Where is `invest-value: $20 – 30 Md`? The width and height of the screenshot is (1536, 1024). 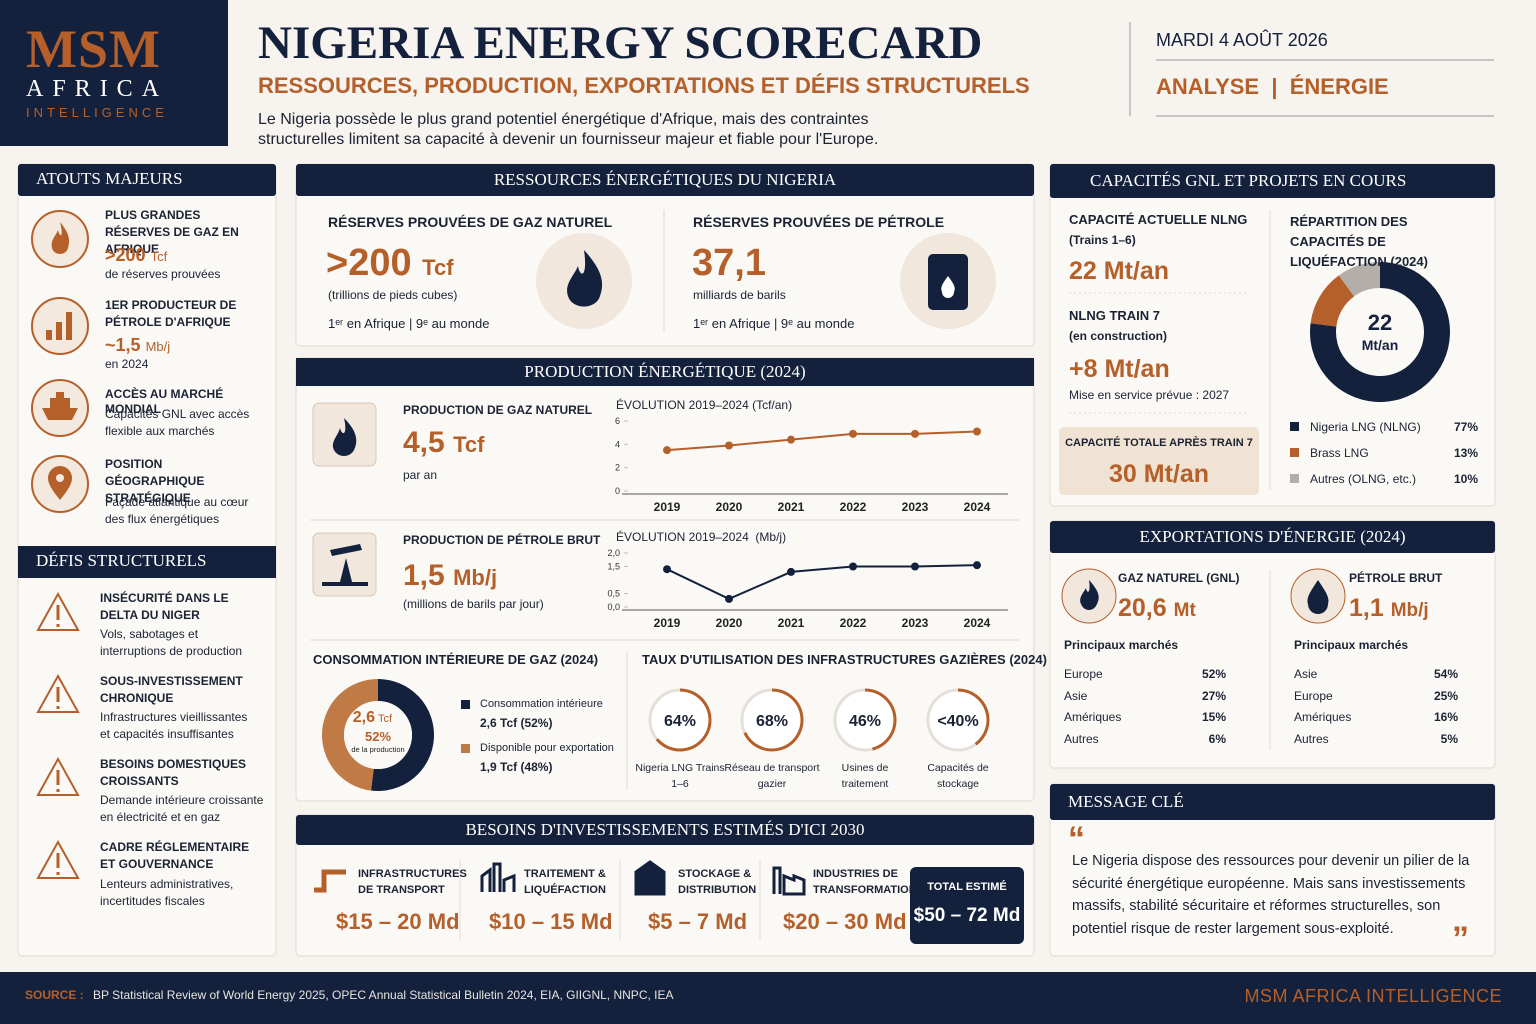 invest-value: $20 – 30 Md is located at coordinates (845, 921).